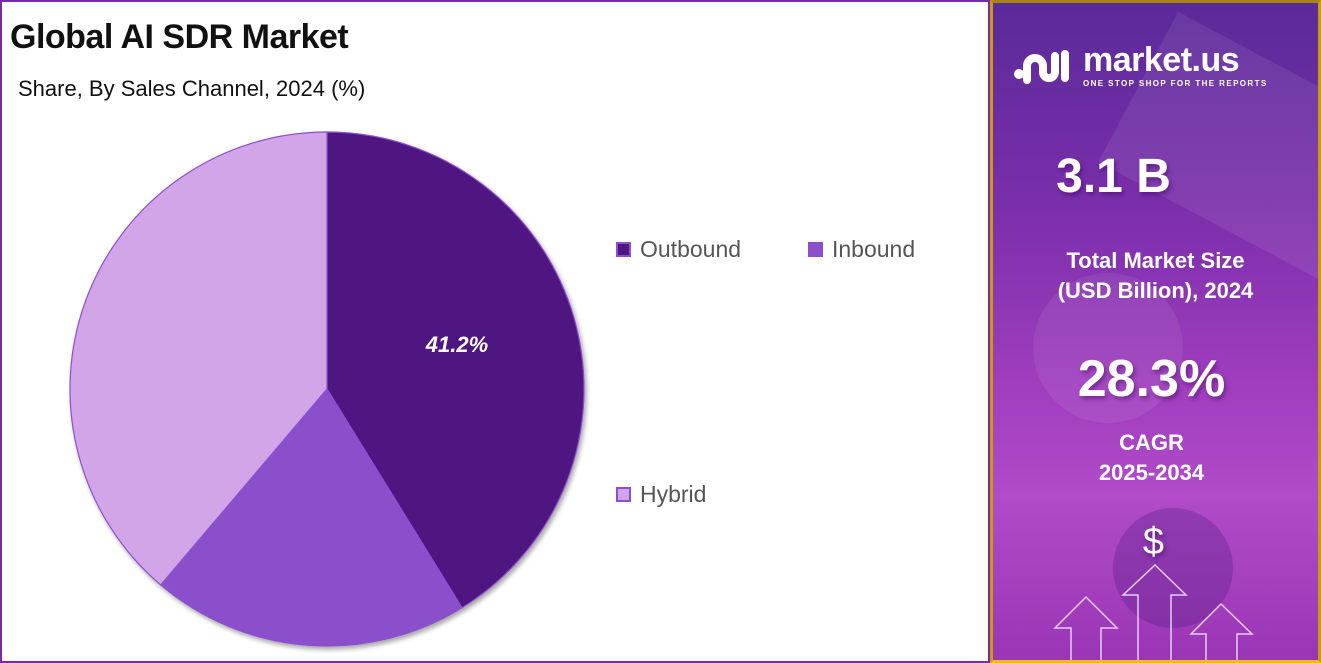 This screenshot has height=663, width=1321. Describe the element at coordinates (1173, 568) in the screenshot. I see `background-coffee-shape` at that location.